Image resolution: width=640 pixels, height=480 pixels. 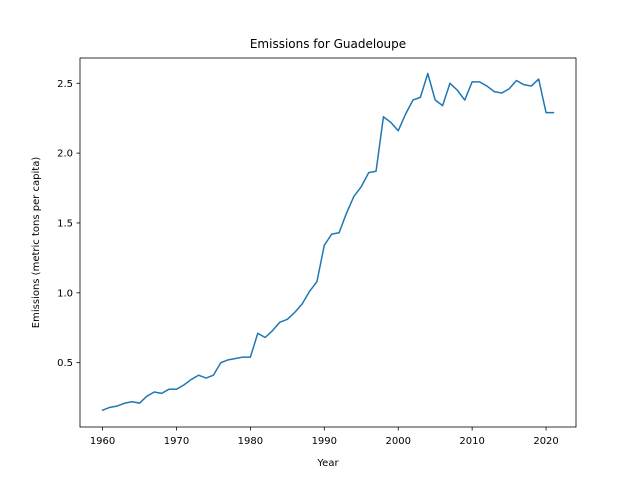 What do you see at coordinates (397, 441) in the screenshot?
I see `x-tick-label: 2000` at bounding box center [397, 441].